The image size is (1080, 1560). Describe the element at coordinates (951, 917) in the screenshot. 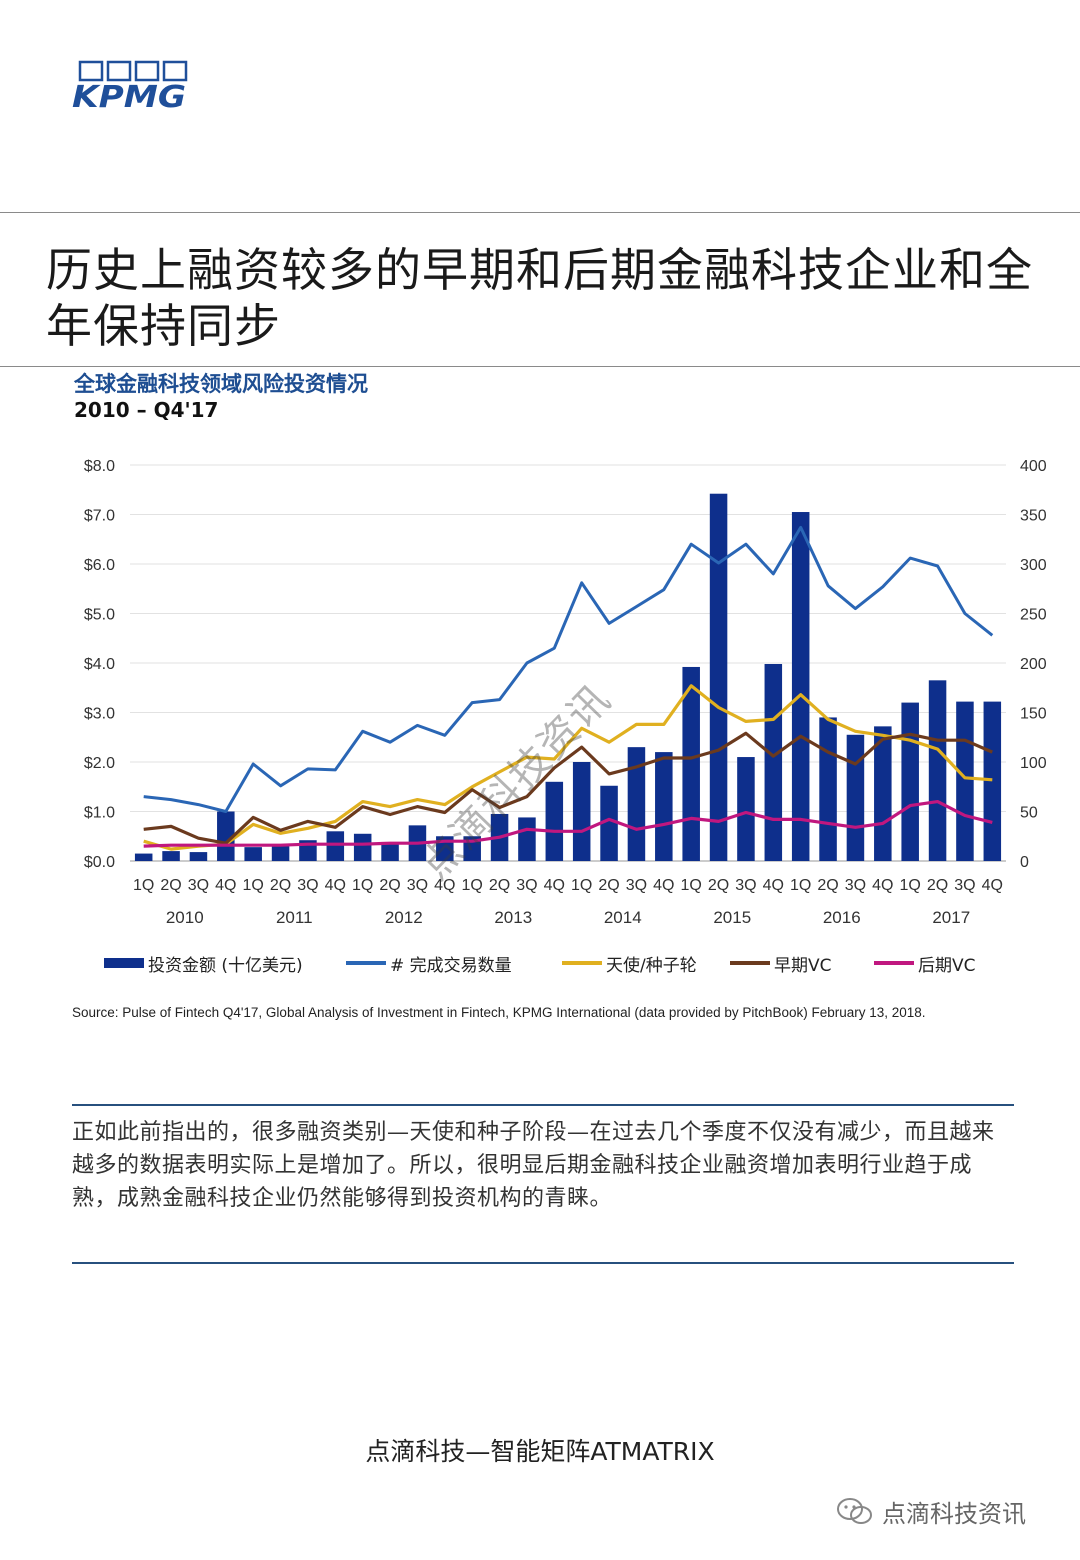

I see `x-year-label: 2017` at that location.